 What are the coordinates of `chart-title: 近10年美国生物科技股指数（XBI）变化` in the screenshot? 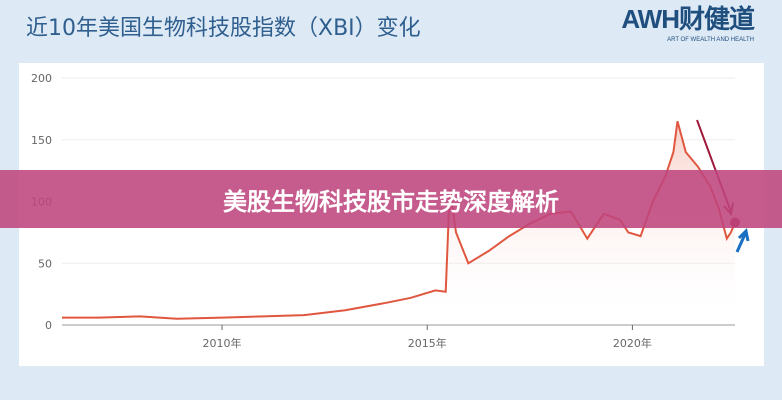 It's located at (223, 28).